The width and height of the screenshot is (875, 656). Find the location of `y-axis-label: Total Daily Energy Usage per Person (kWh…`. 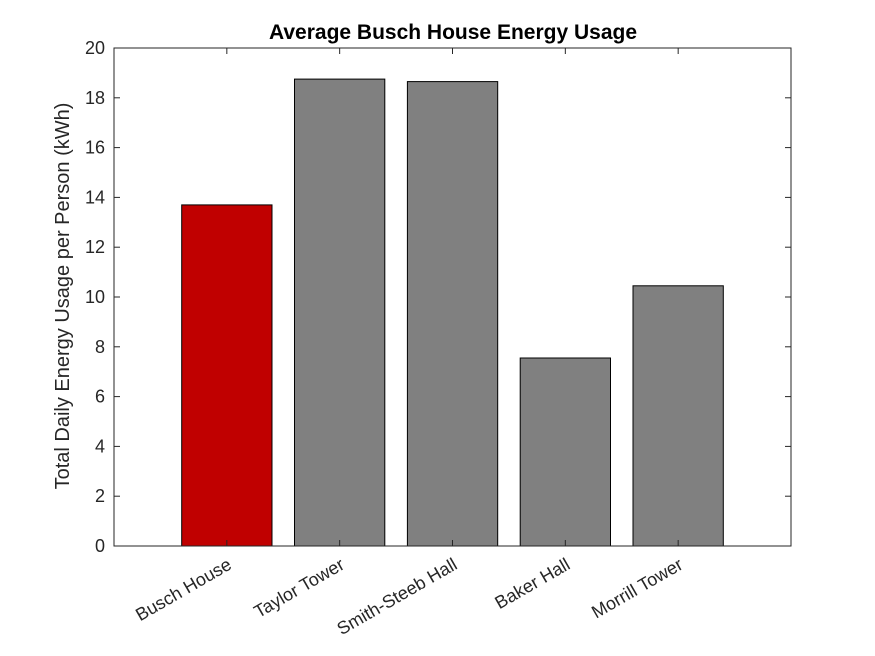

y-axis-label: Total Daily Energy Usage per Person (kWh… is located at coordinates (63, 296).